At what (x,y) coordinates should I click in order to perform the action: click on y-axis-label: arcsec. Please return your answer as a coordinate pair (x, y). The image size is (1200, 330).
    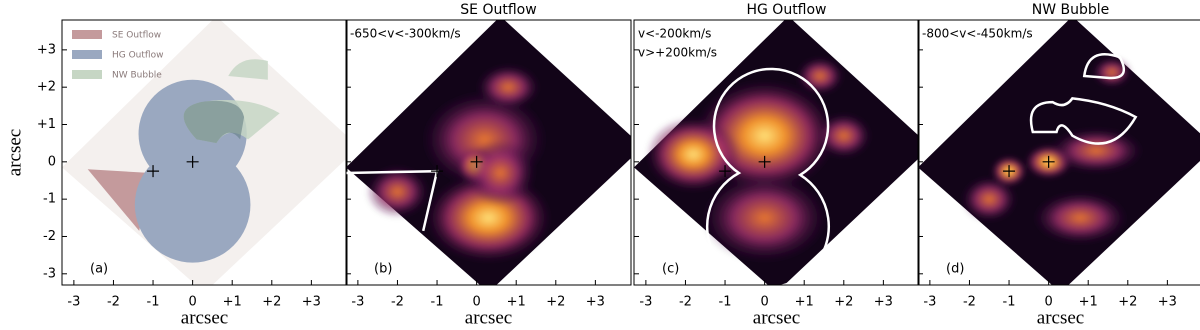
    Looking at the image, I should click on (14, 152).